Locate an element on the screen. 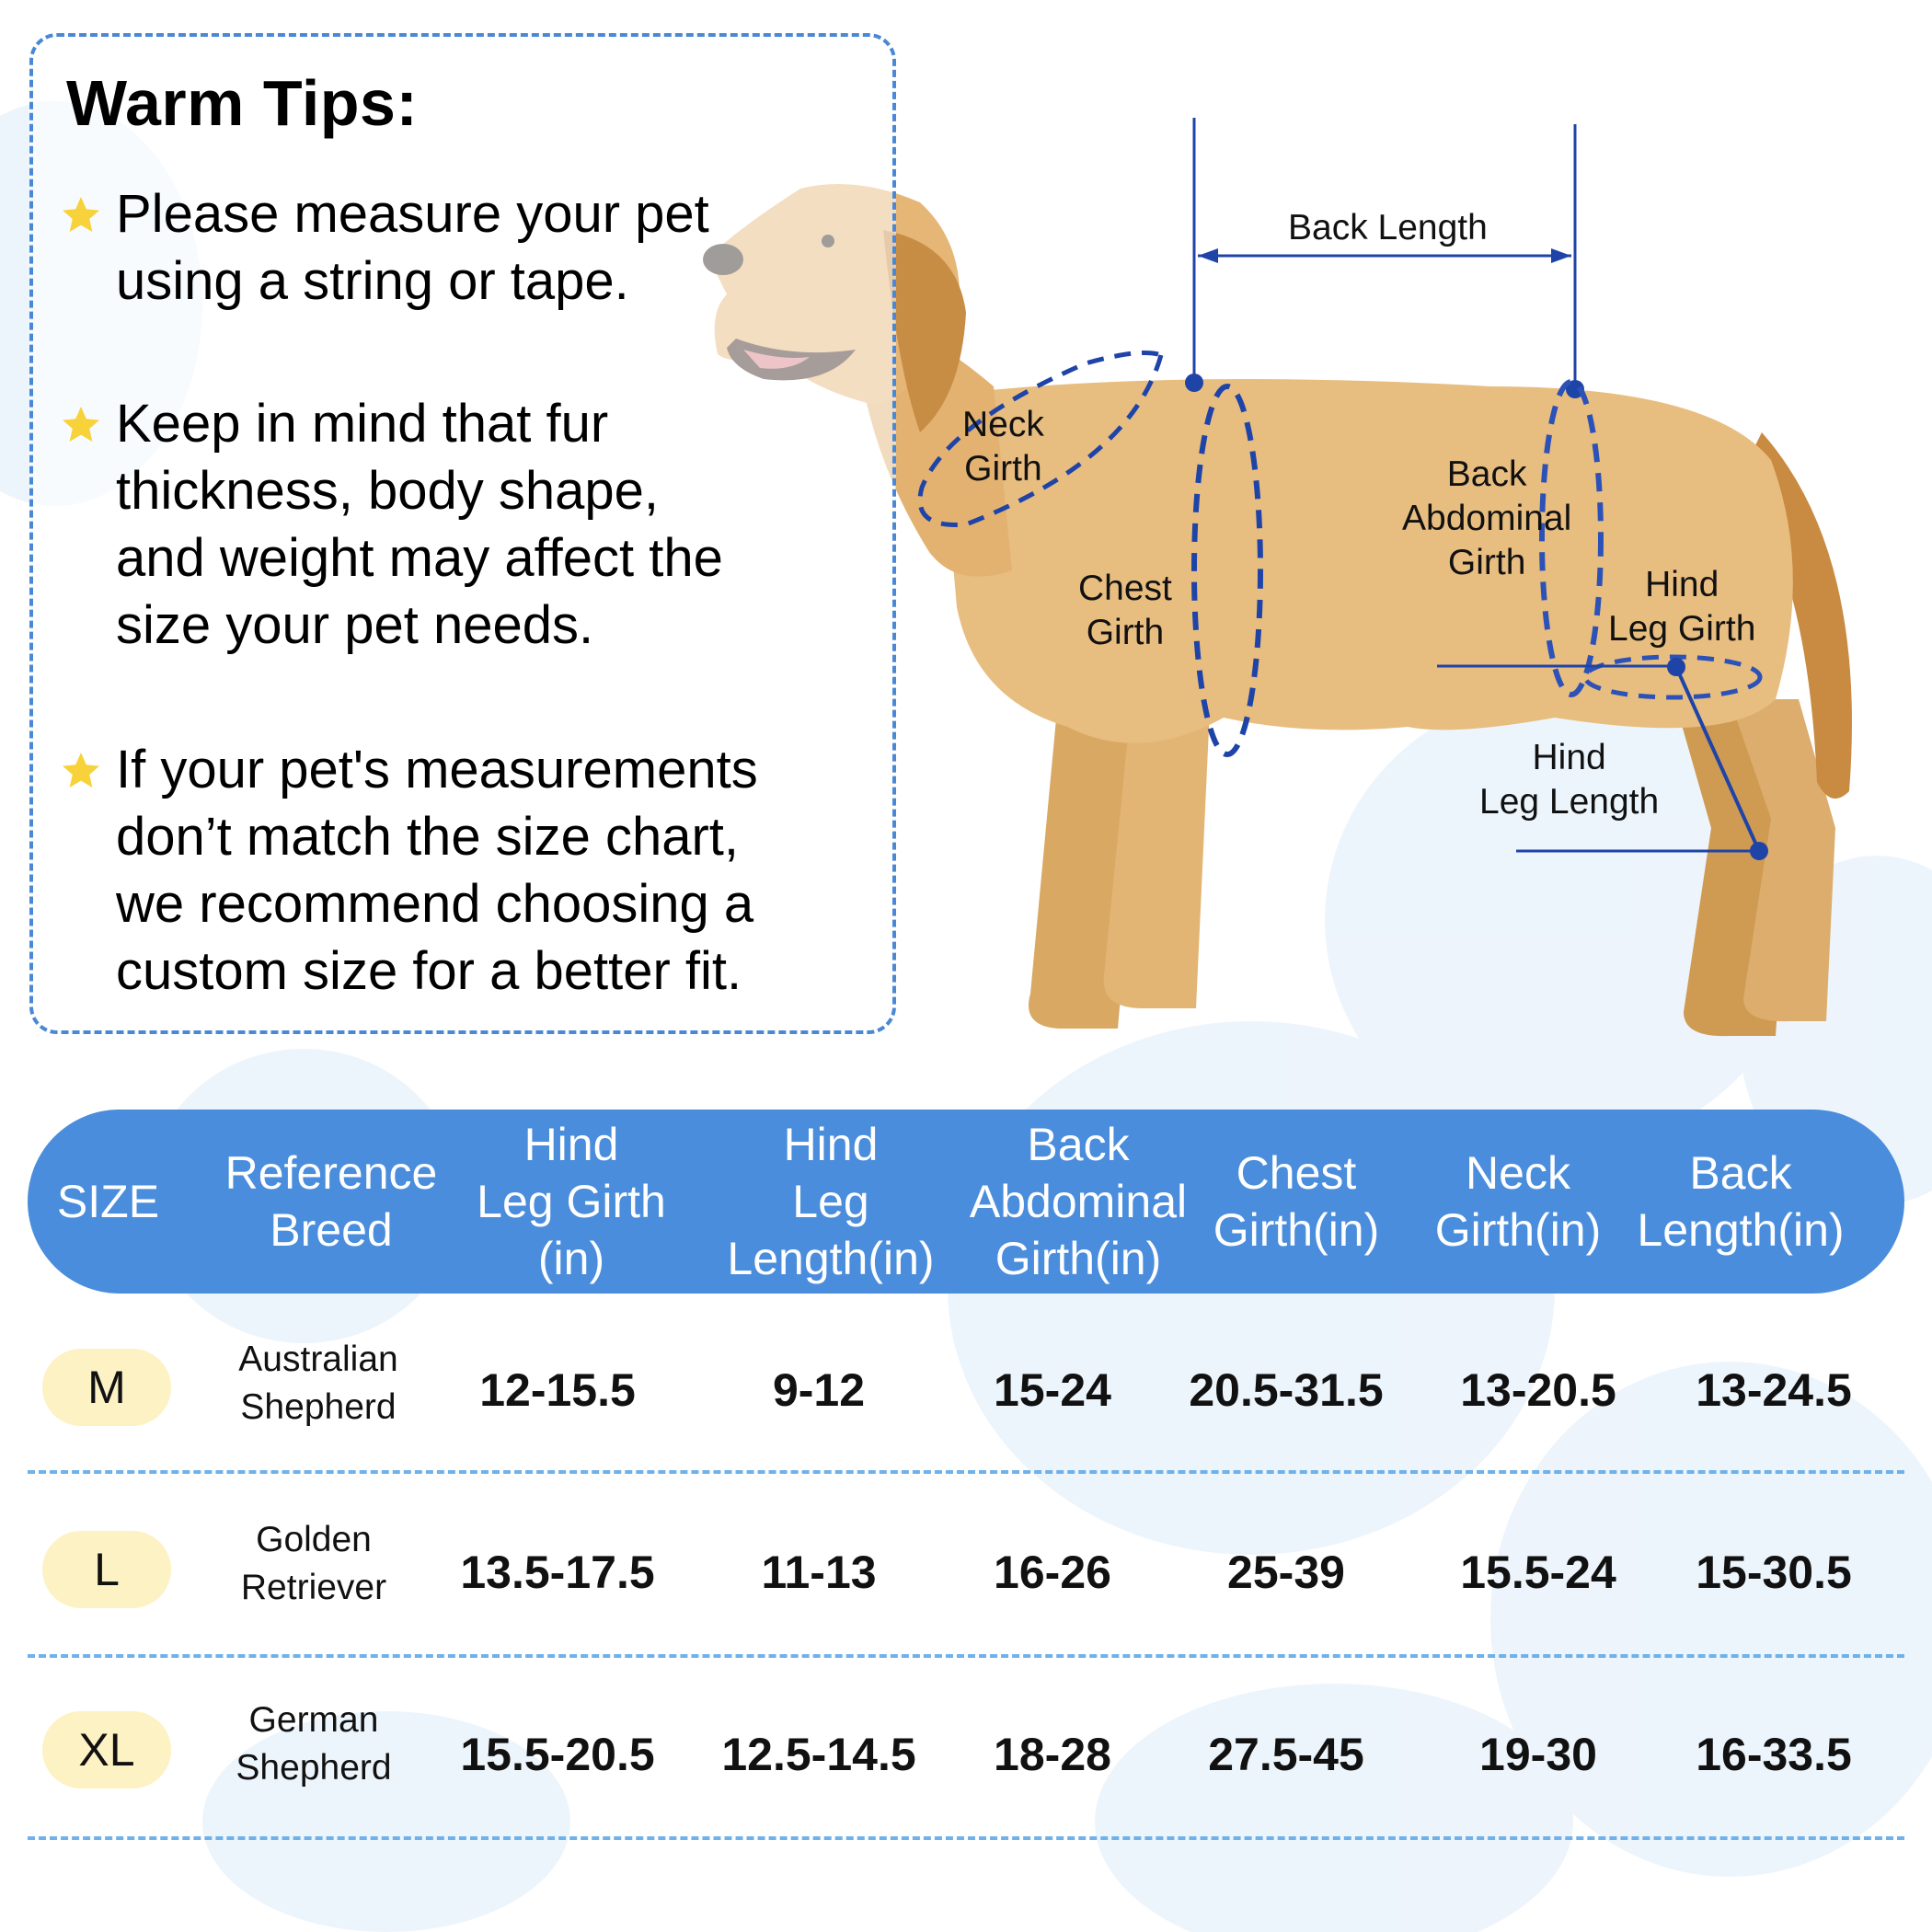 The width and height of the screenshot is (1932, 1932). header-back-length: Back Length(in) is located at coordinates (1741, 1201).